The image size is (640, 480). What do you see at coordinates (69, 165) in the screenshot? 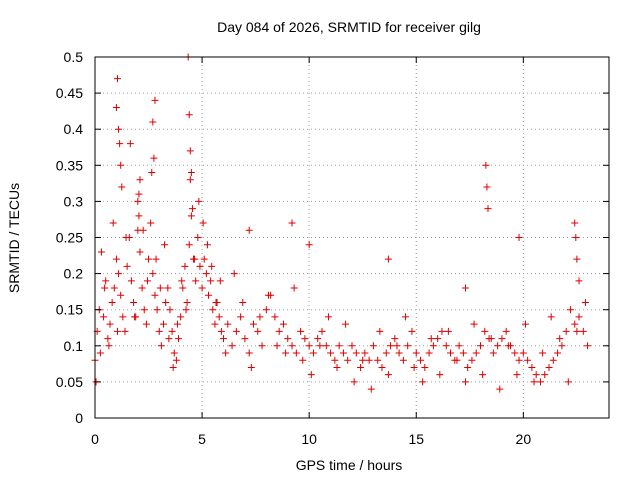
I see `y-tick-label: 0.35` at bounding box center [69, 165].